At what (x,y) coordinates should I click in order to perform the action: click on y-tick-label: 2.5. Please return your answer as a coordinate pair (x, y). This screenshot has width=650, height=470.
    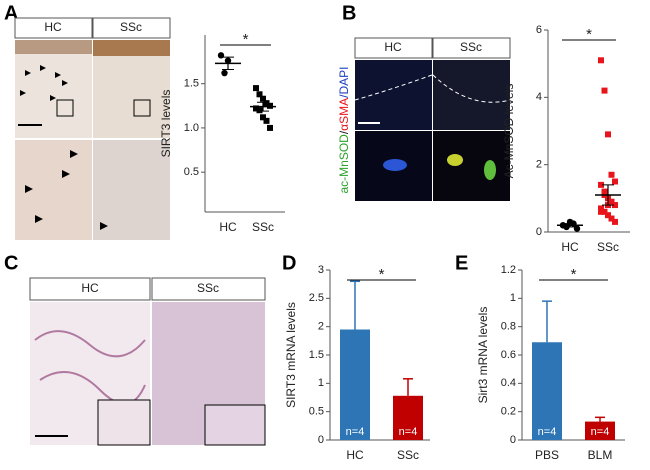
    Looking at the image, I should click on (316, 298).